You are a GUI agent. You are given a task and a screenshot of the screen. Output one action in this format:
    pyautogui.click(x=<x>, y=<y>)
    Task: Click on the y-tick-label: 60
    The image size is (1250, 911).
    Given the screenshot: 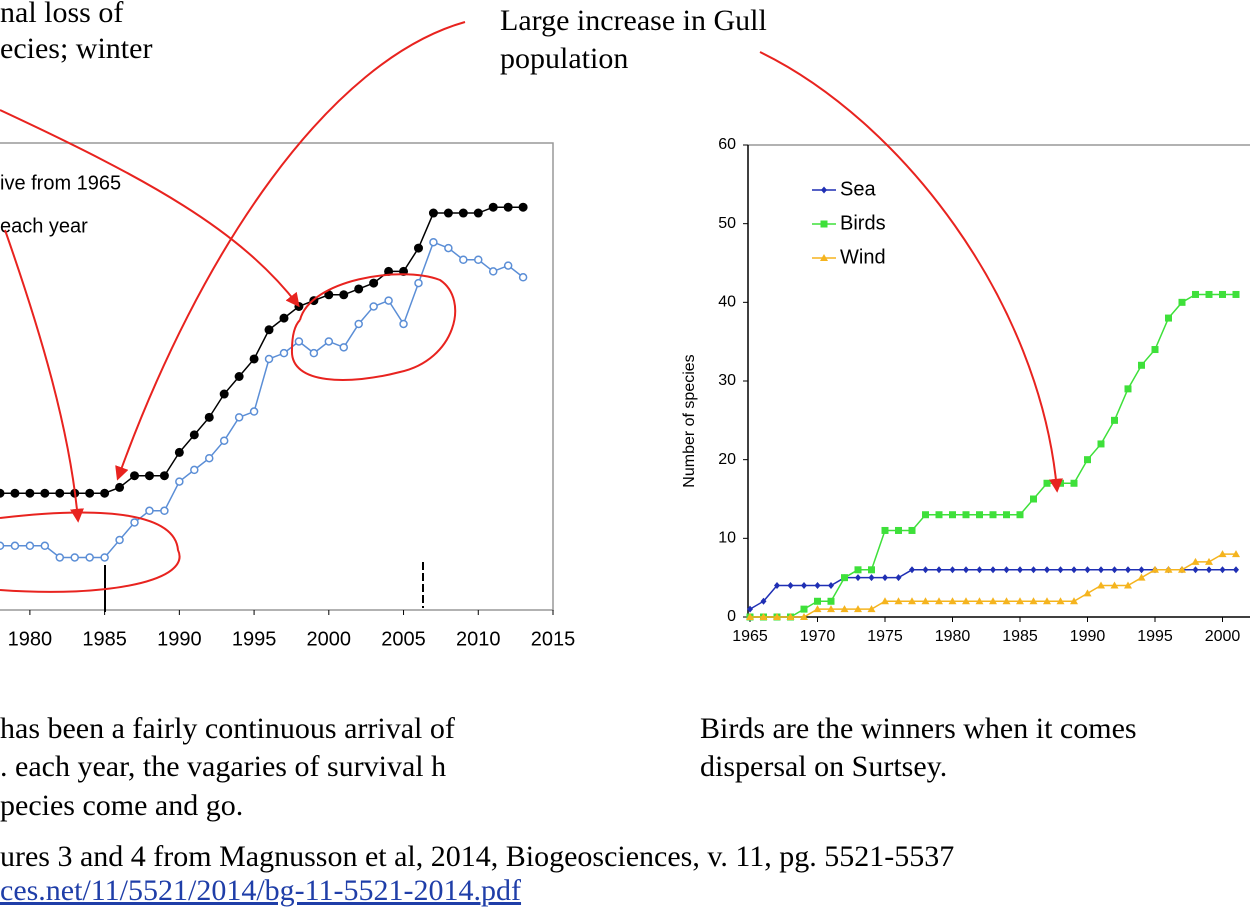 What is the action you would take?
    pyautogui.click(x=727, y=144)
    